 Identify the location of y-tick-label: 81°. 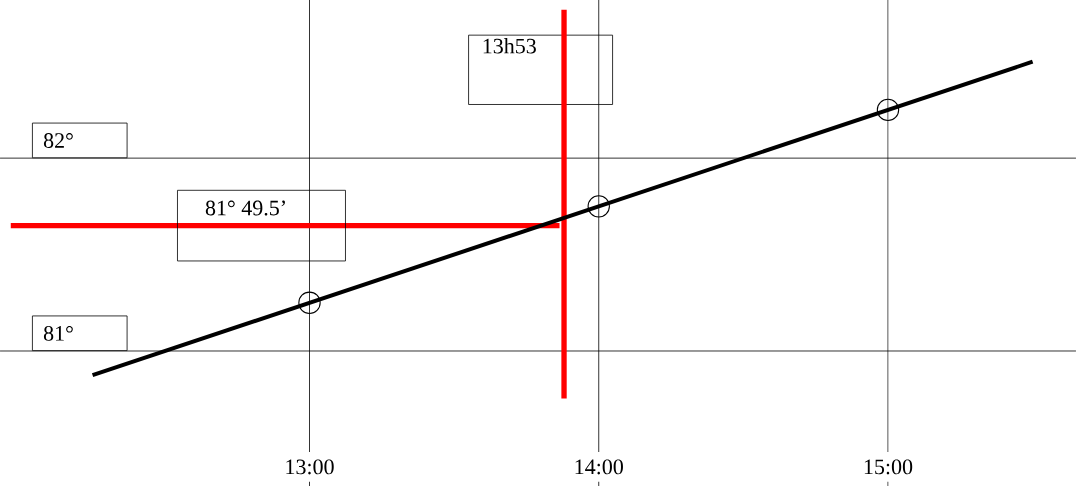
(58, 333).